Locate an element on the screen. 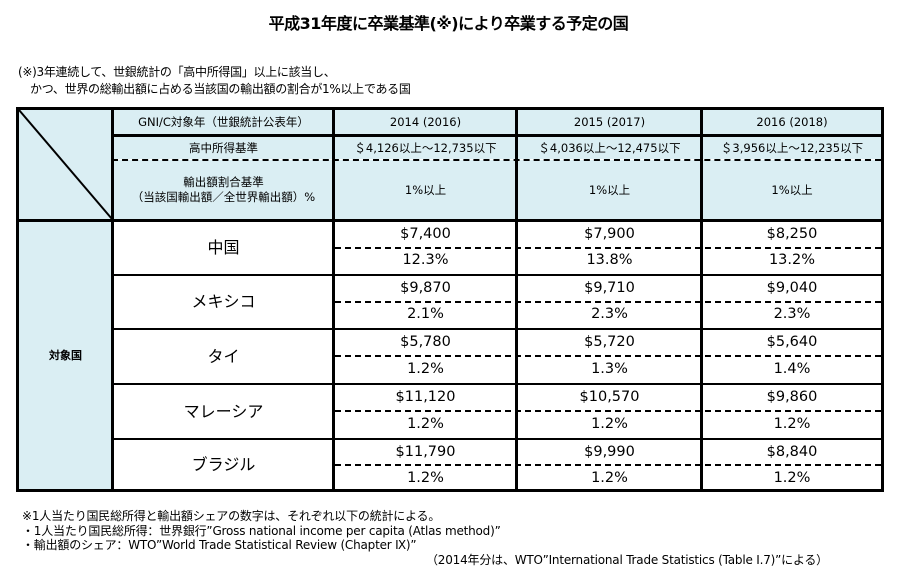 The height and width of the screenshot is (582, 897). share-value: 13.8% is located at coordinates (609, 260).